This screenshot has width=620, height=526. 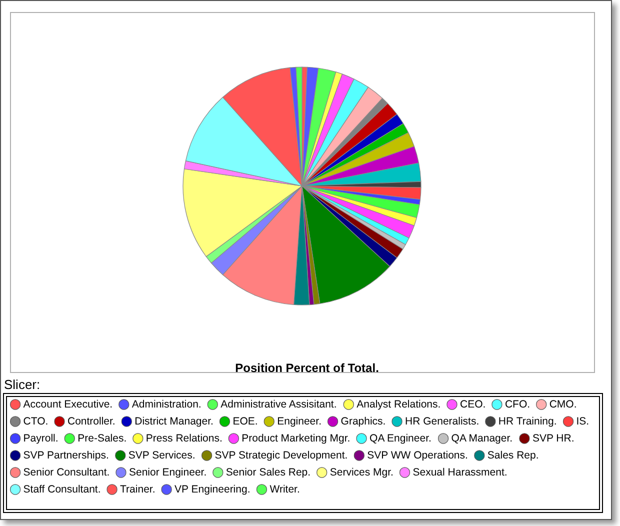 What do you see at coordinates (527, 422) in the screenshot?
I see `legend-label: HR Training.` at bounding box center [527, 422].